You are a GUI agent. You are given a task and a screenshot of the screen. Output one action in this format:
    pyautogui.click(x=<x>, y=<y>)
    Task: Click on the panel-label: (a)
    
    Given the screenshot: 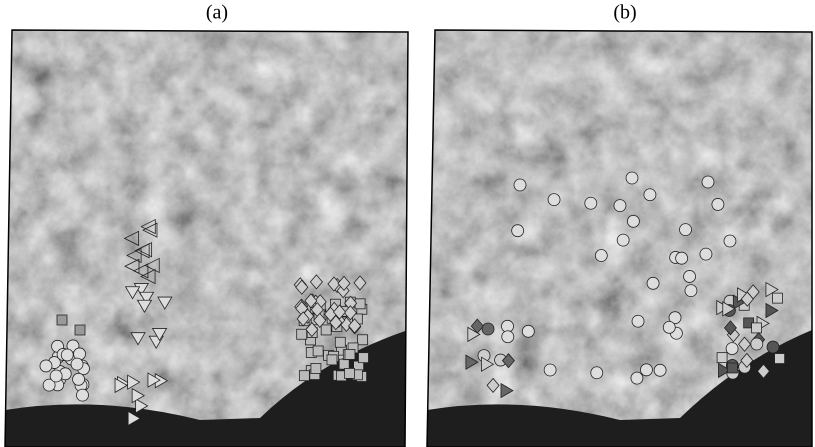 What is the action you would take?
    pyautogui.click(x=217, y=13)
    